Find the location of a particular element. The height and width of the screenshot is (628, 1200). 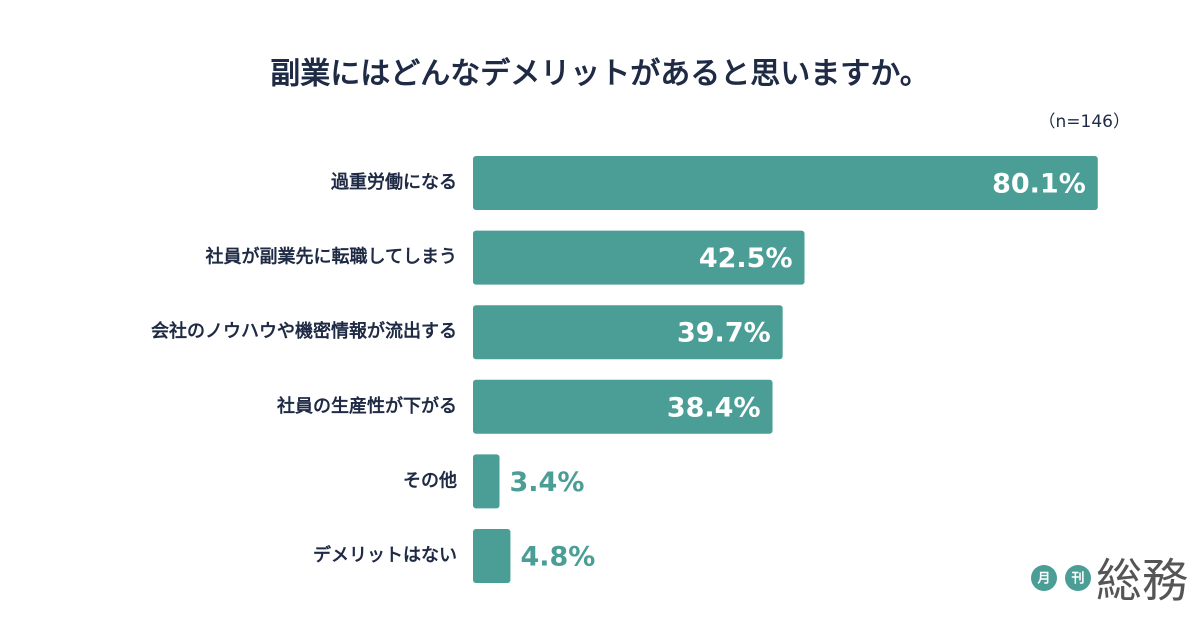

logo-mark: 月 is located at coordinates (1043, 579).